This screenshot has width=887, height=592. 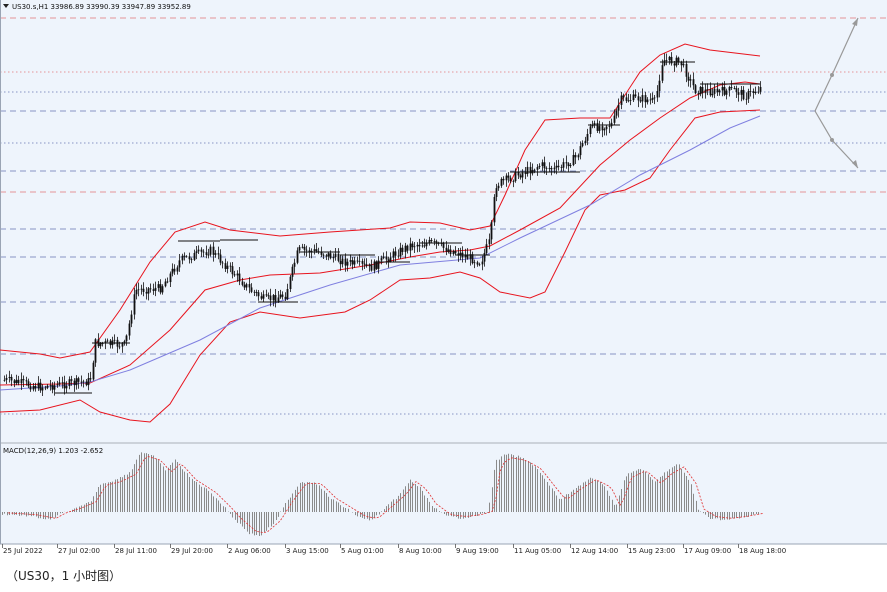 What do you see at coordinates (6, 6) in the screenshot?
I see `symbol-dropdown-icon` at bounding box center [6, 6].